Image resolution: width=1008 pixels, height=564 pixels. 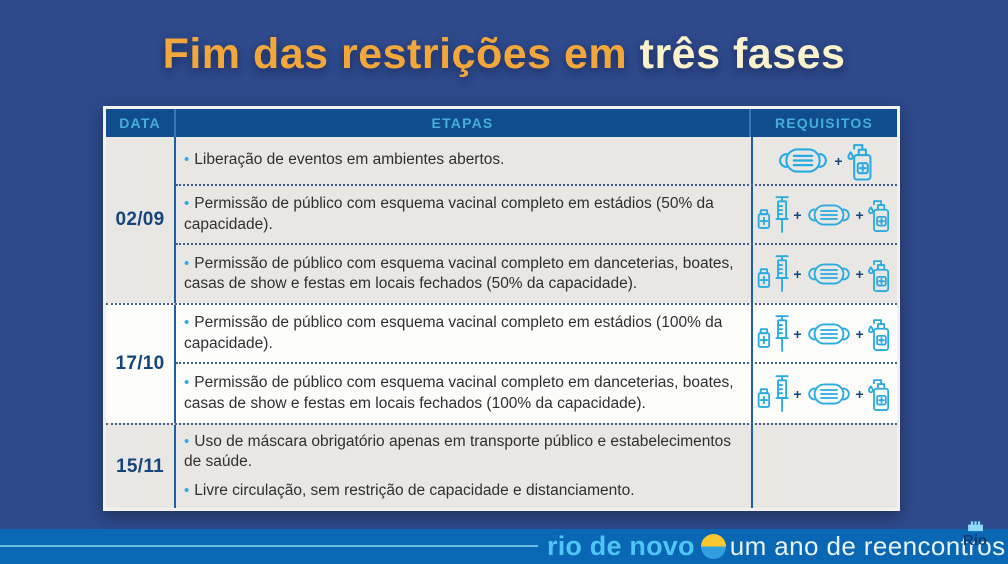 What do you see at coordinates (269, 546) in the screenshot?
I see `footer-line` at bounding box center [269, 546].